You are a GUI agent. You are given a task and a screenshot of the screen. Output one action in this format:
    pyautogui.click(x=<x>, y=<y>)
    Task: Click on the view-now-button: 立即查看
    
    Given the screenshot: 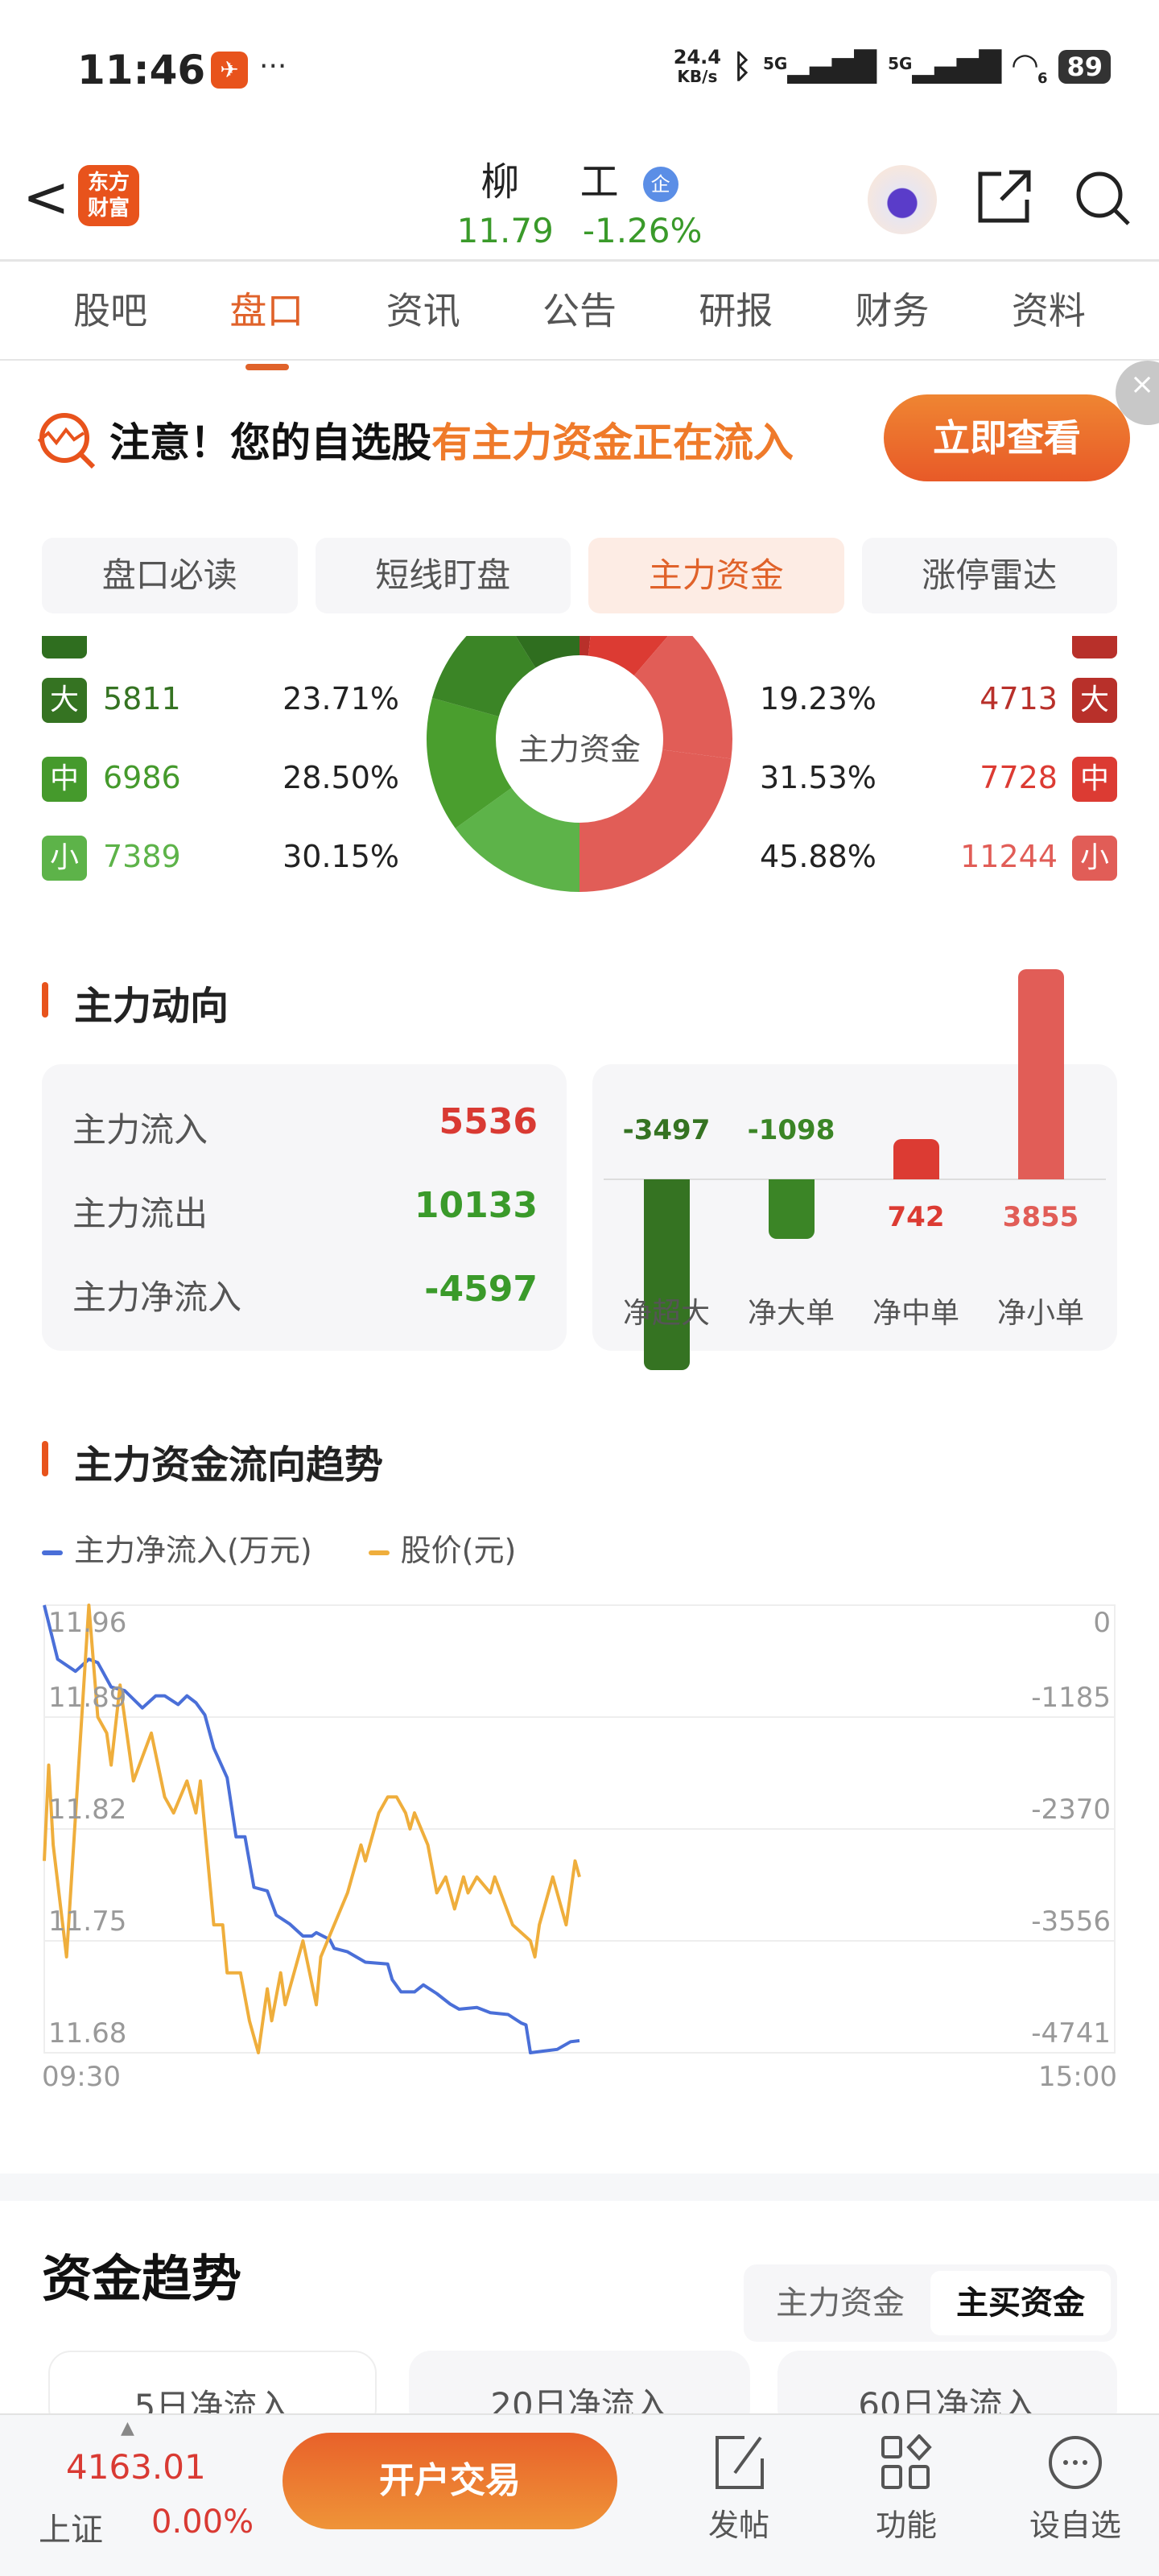 What is the action you would take?
    pyautogui.click(x=1007, y=437)
    